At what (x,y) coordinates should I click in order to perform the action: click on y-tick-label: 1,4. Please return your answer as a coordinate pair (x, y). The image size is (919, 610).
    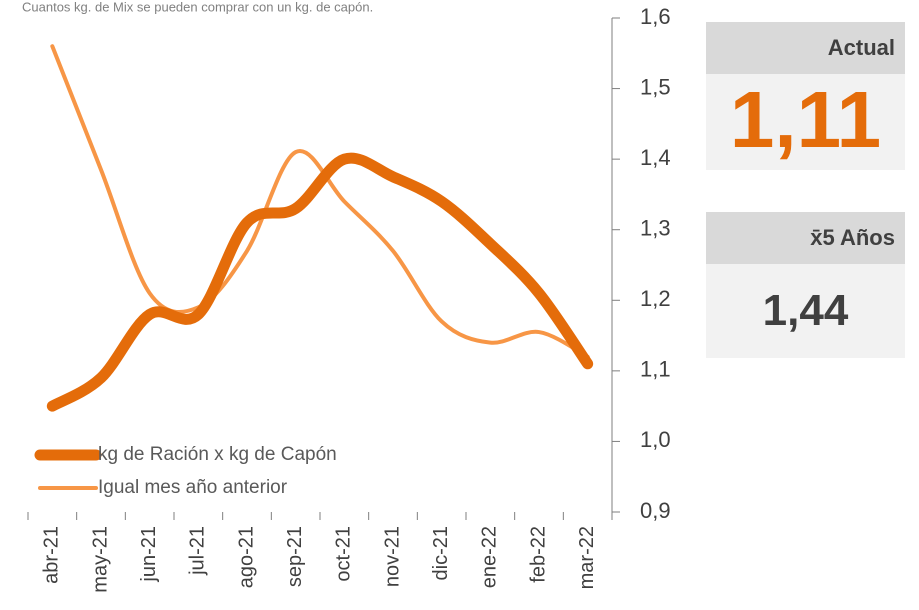
    Looking at the image, I should click on (655, 157).